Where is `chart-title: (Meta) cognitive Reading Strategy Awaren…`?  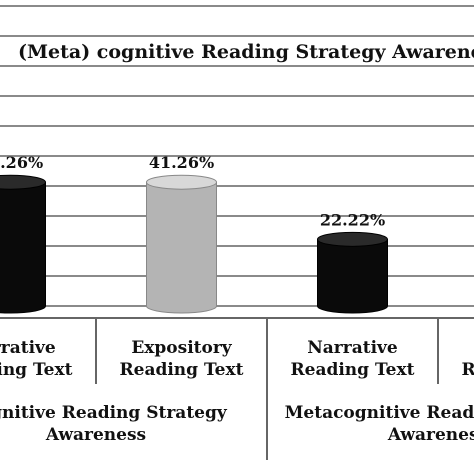
chart-title: (Meta) cognitive Reading Strategy Awaren… is located at coordinates (246, 52).